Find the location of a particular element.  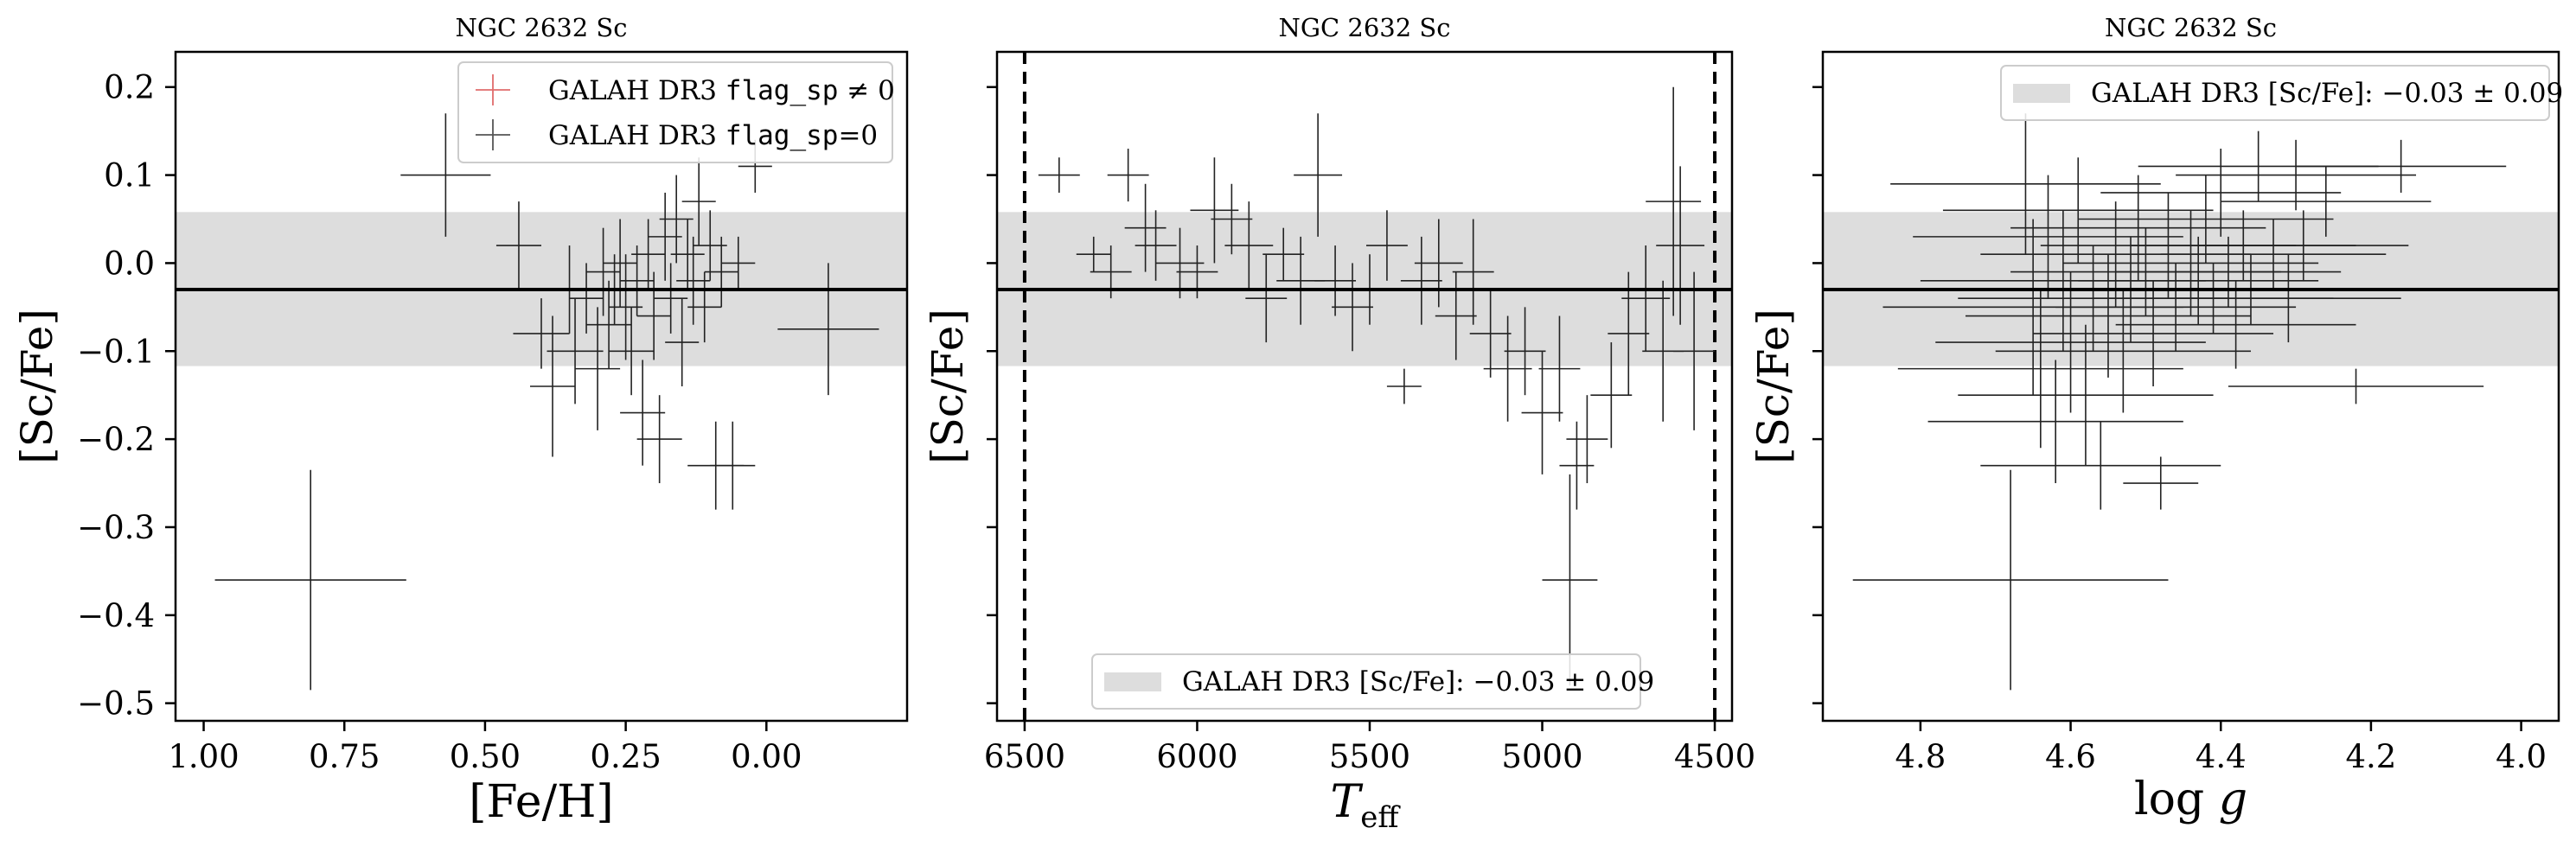

x-tick-label: 5500 is located at coordinates (1369, 756).